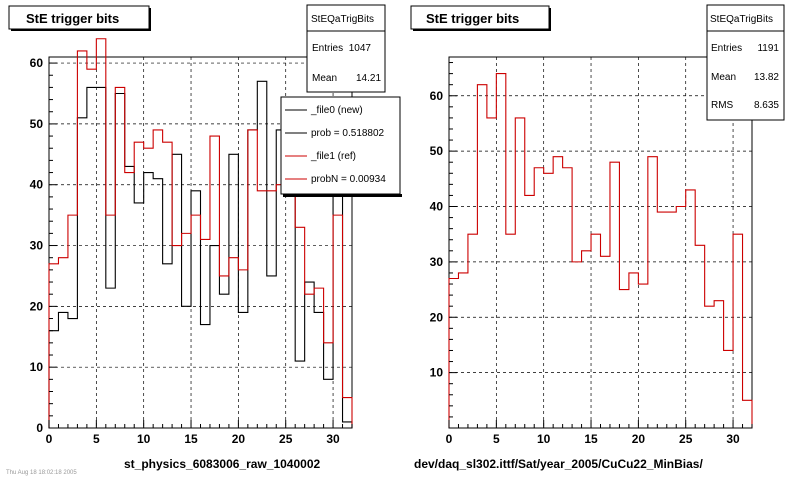 This screenshot has width=800, height=480. I want to click on left-stats-value: 1047, so click(360, 48).